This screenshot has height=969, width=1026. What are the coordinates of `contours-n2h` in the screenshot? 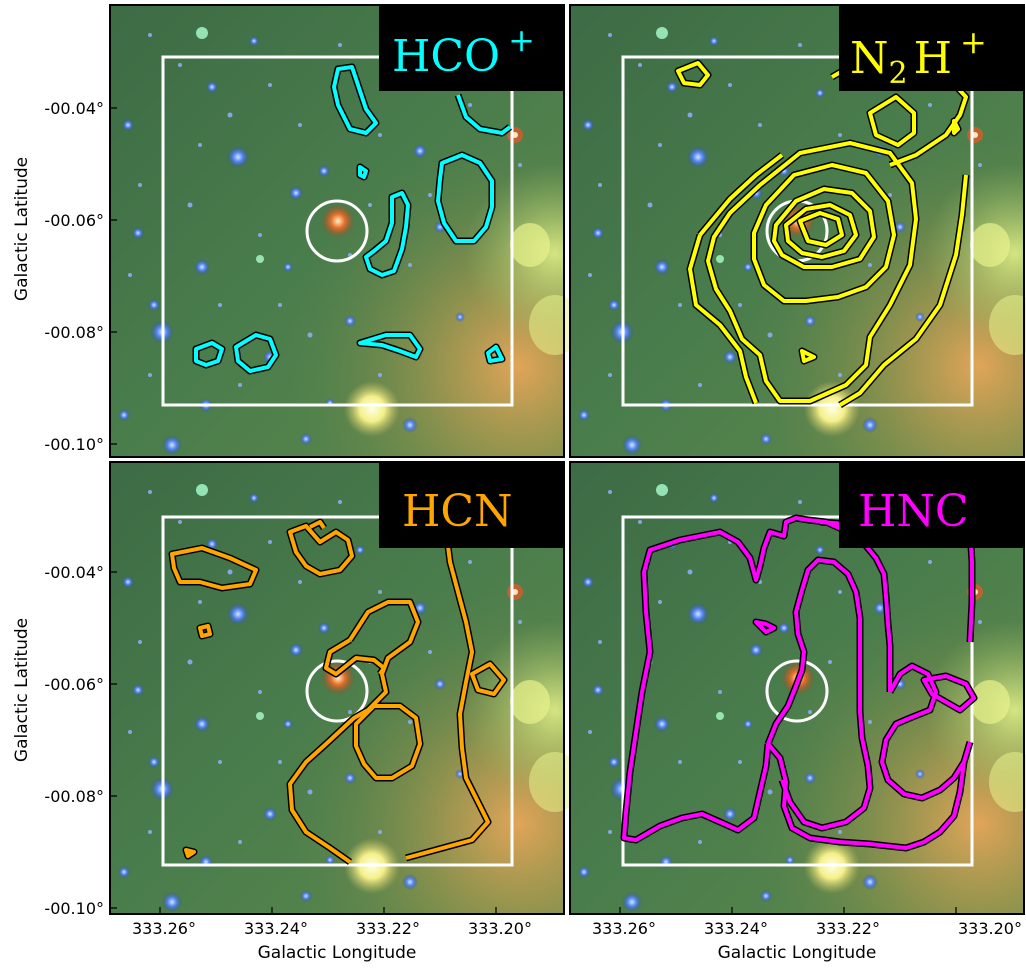 It's located at (822, 230).